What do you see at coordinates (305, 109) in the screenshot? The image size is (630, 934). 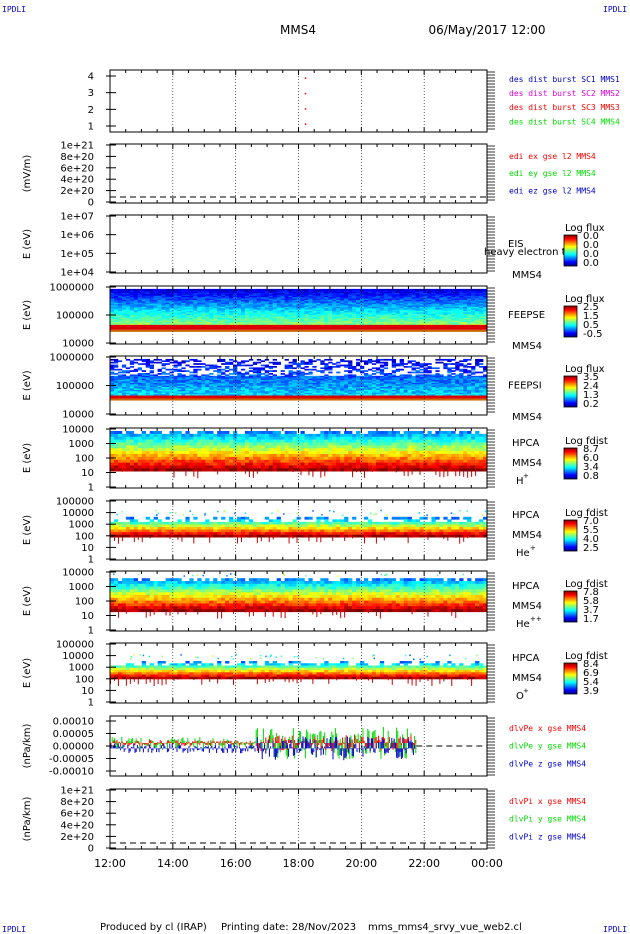 I see `data-point` at bounding box center [305, 109].